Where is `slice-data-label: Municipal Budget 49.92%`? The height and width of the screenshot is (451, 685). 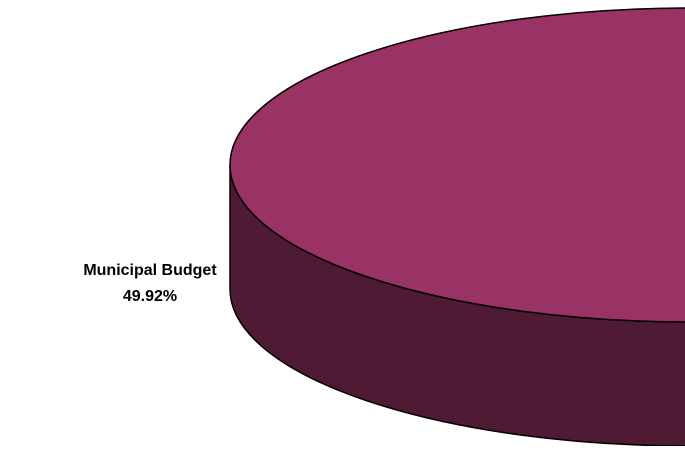 slice-data-label: Municipal Budget 49.92% is located at coordinates (150, 284).